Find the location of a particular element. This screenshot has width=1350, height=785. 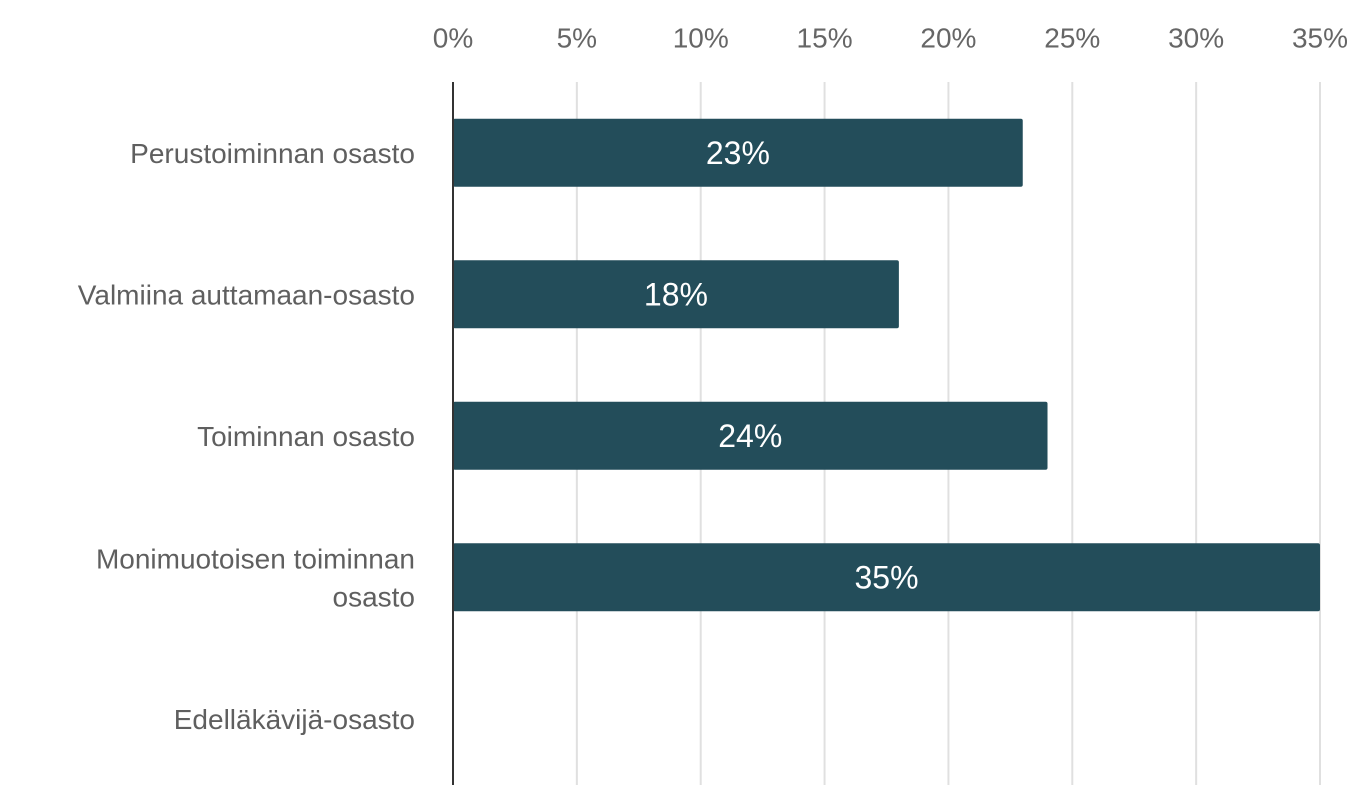

x-tick-label: 20% is located at coordinates (948, 38).